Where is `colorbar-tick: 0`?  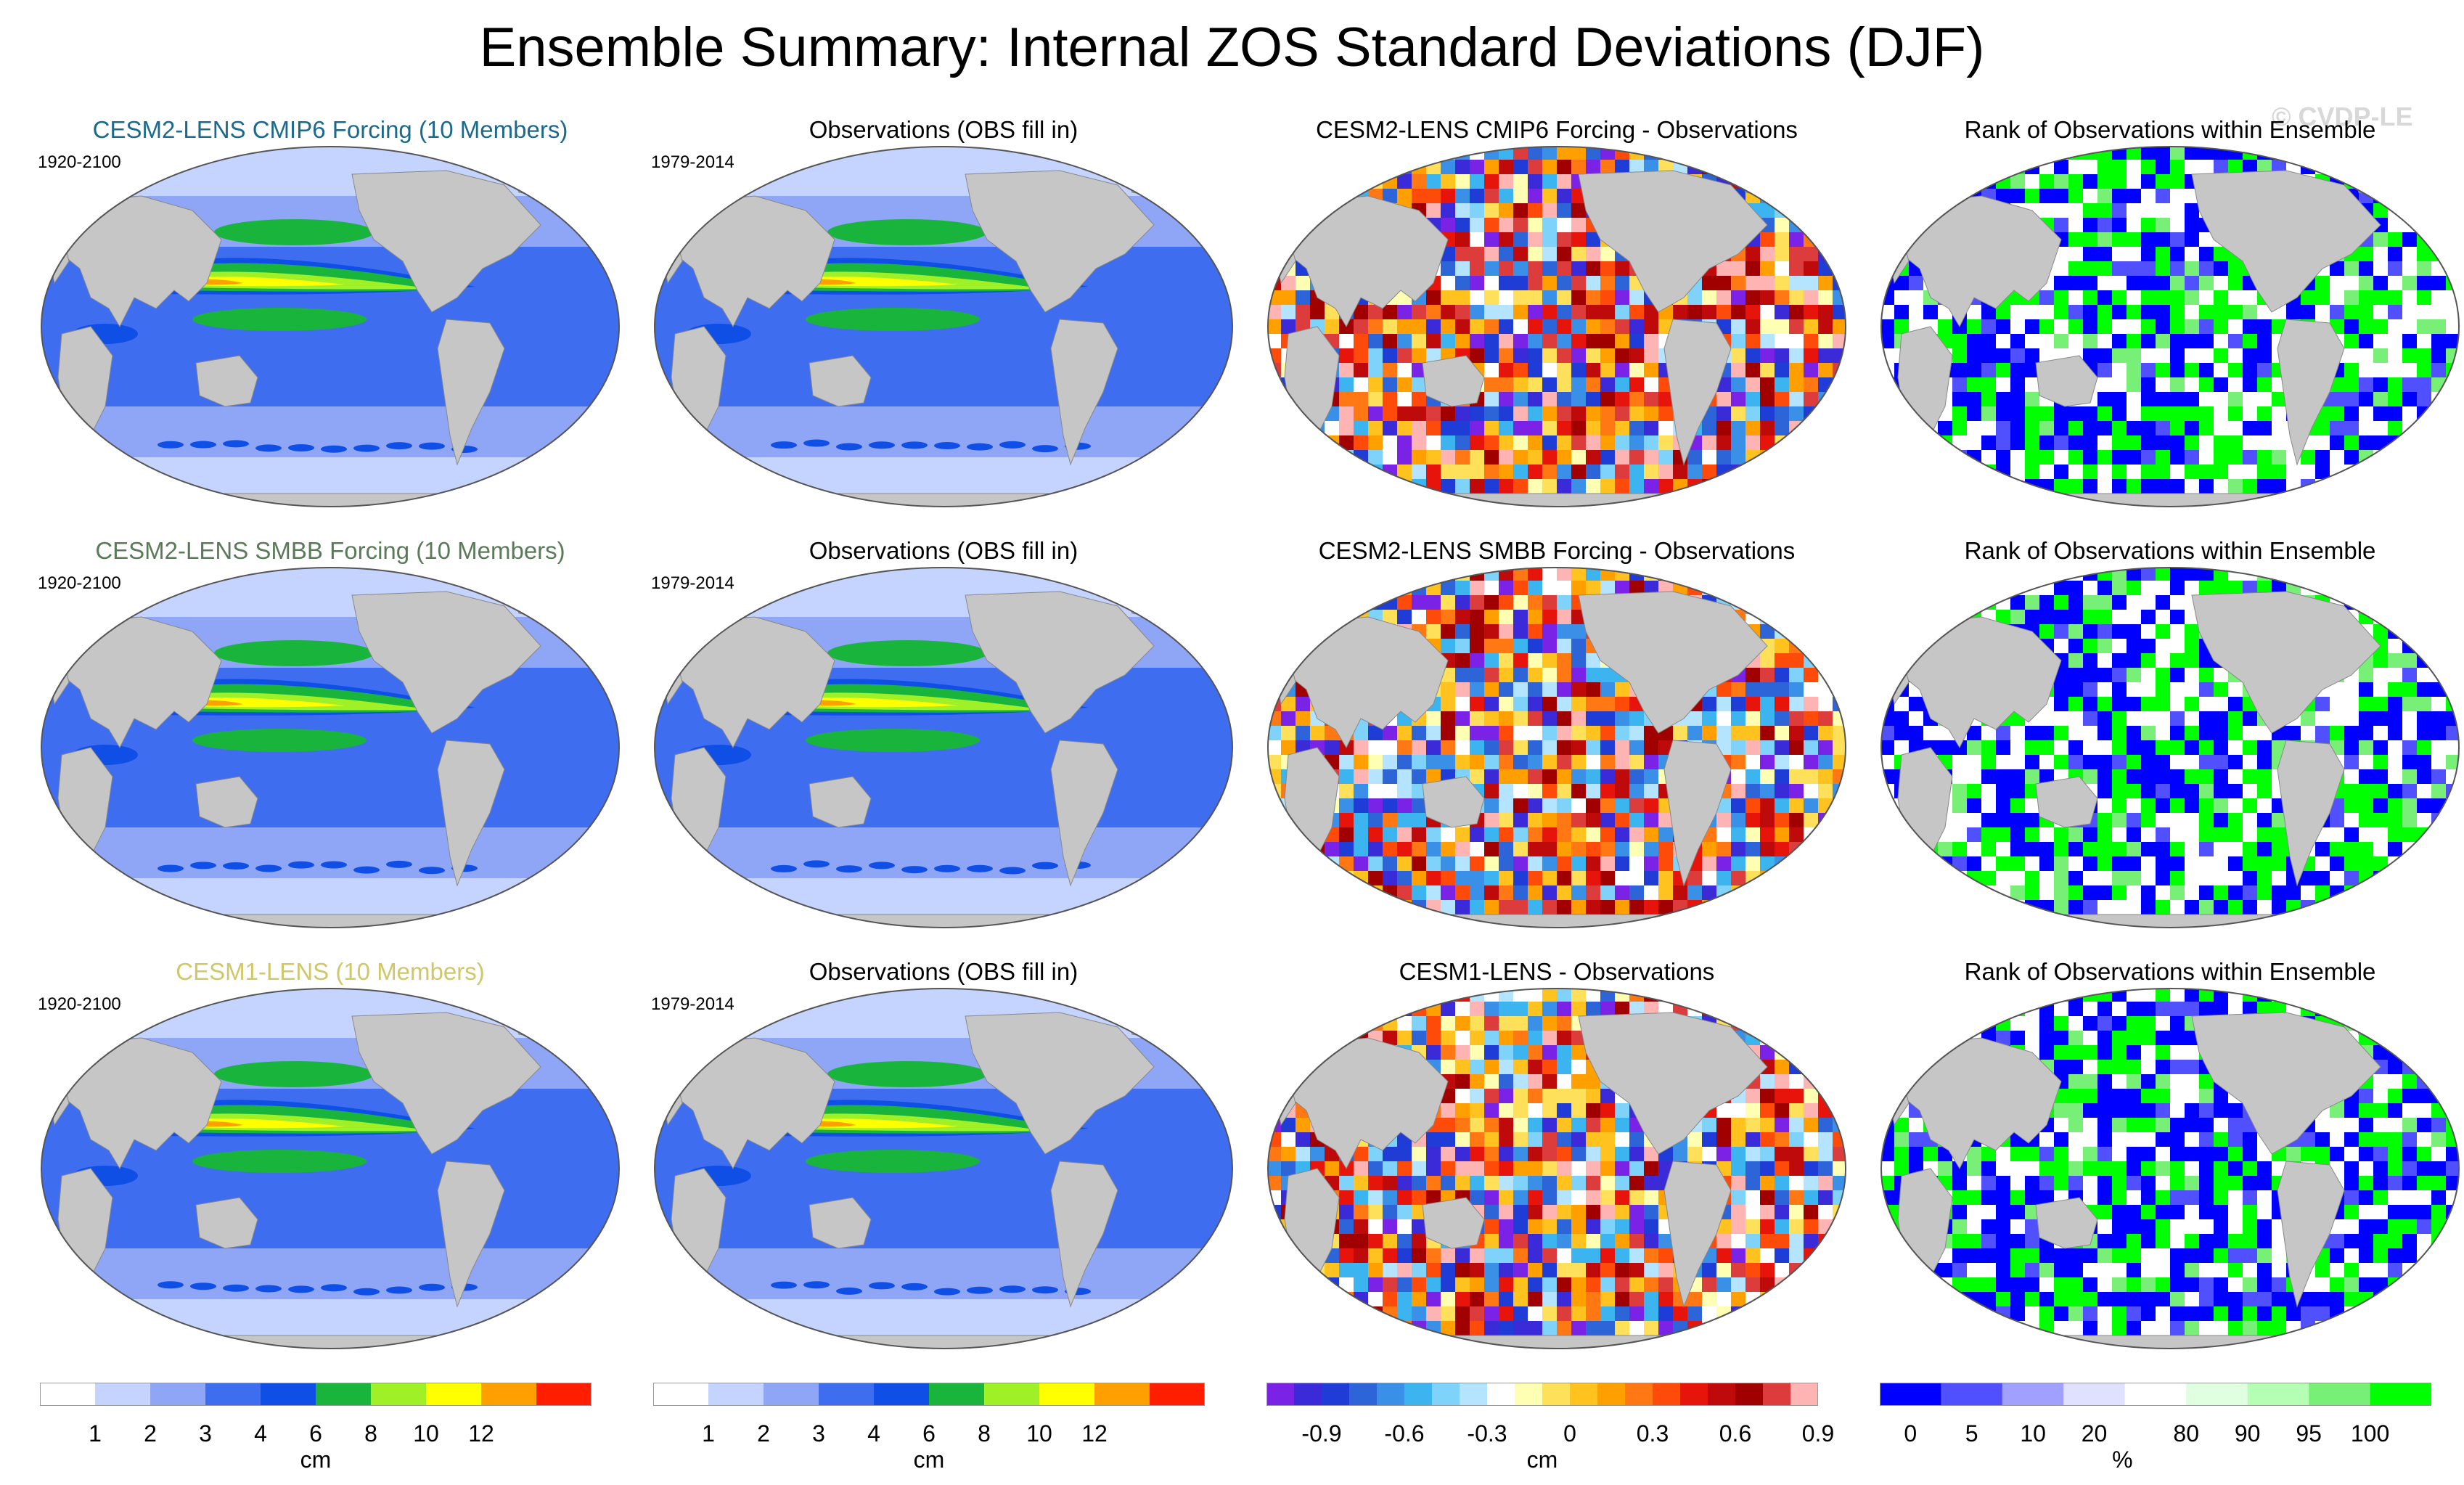 colorbar-tick: 0 is located at coordinates (1569, 1433).